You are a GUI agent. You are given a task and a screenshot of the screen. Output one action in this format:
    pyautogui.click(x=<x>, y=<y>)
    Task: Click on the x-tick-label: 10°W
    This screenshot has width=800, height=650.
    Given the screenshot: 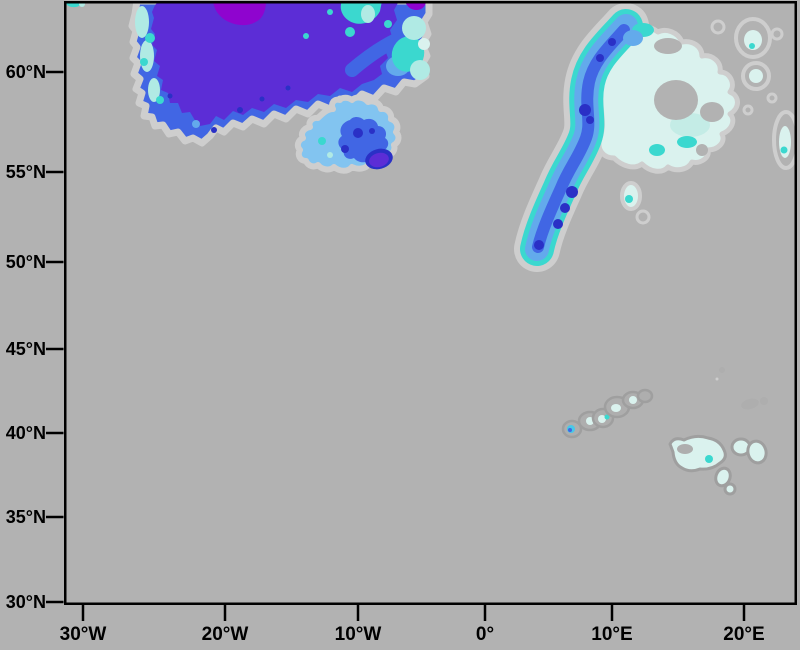 What is the action you would take?
    pyautogui.click(x=358, y=634)
    